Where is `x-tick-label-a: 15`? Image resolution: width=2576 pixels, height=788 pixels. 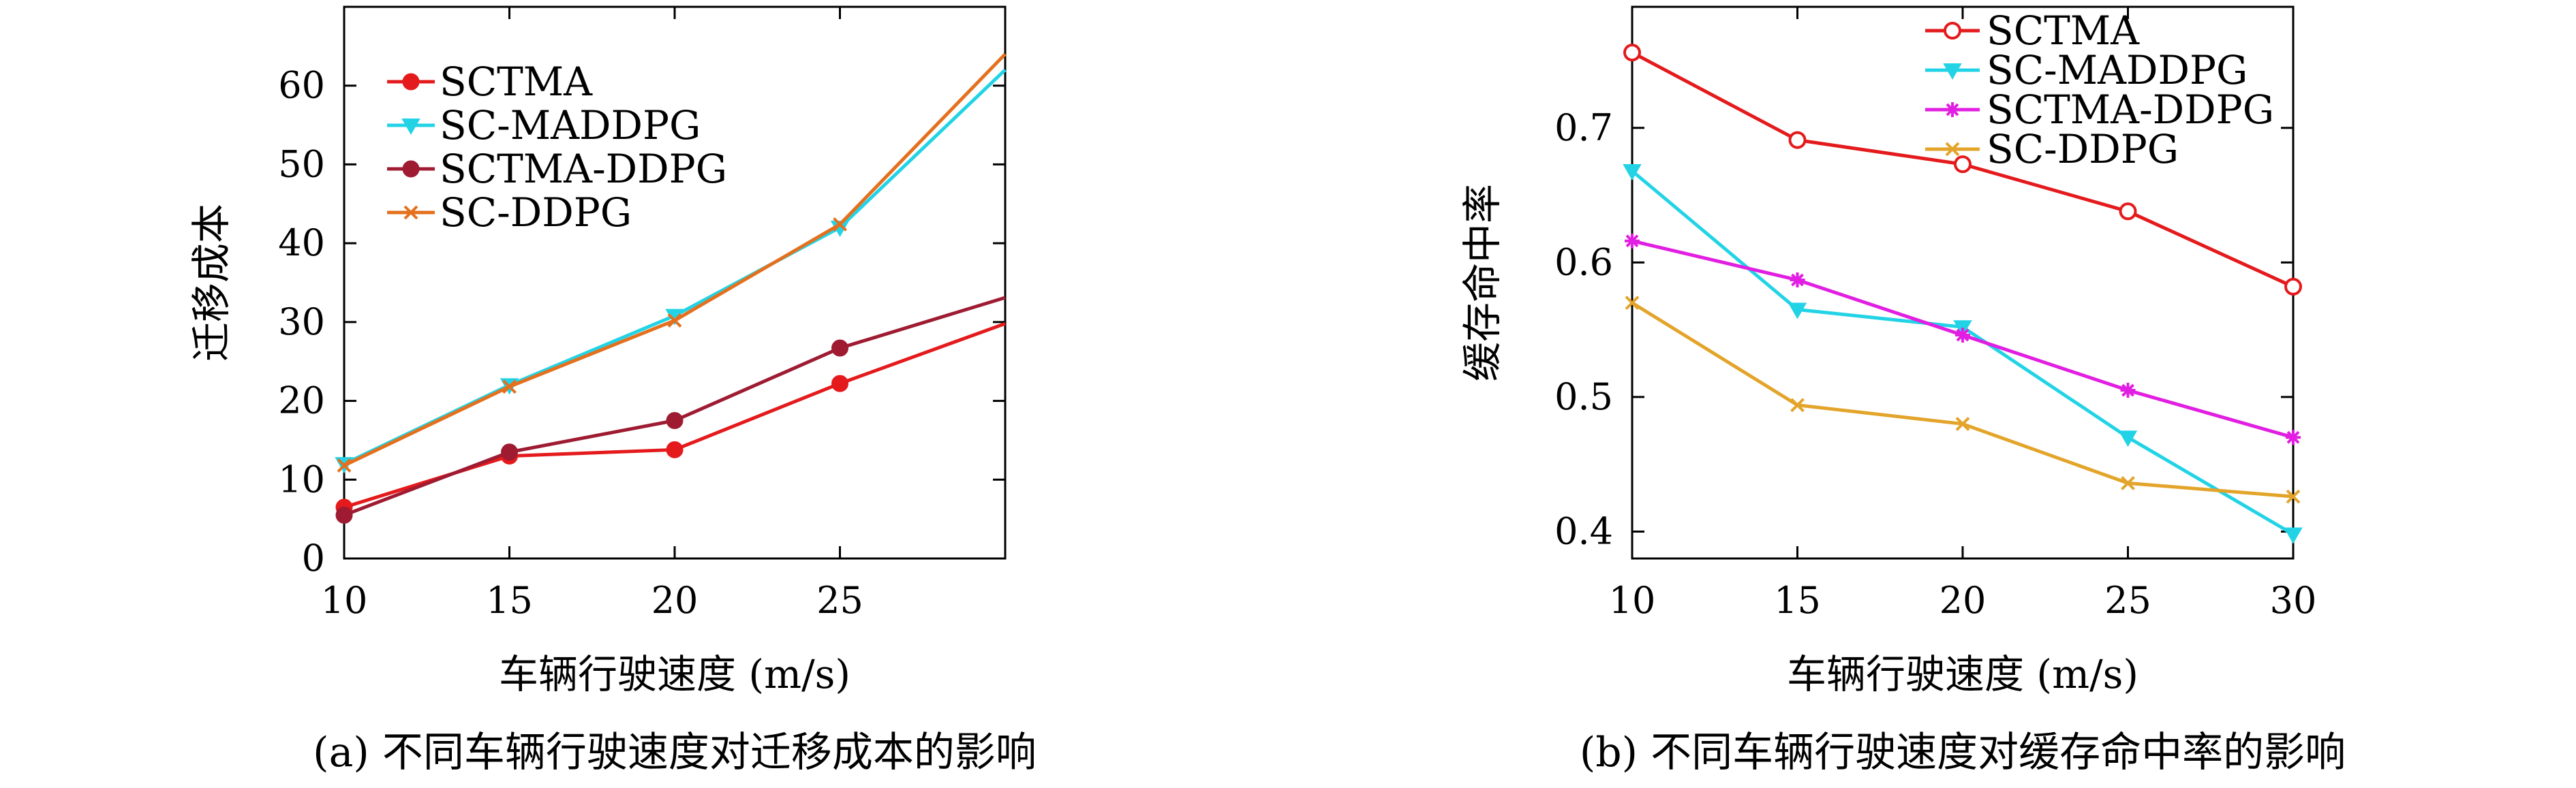 x-tick-label-a: 15 is located at coordinates (509, 600).